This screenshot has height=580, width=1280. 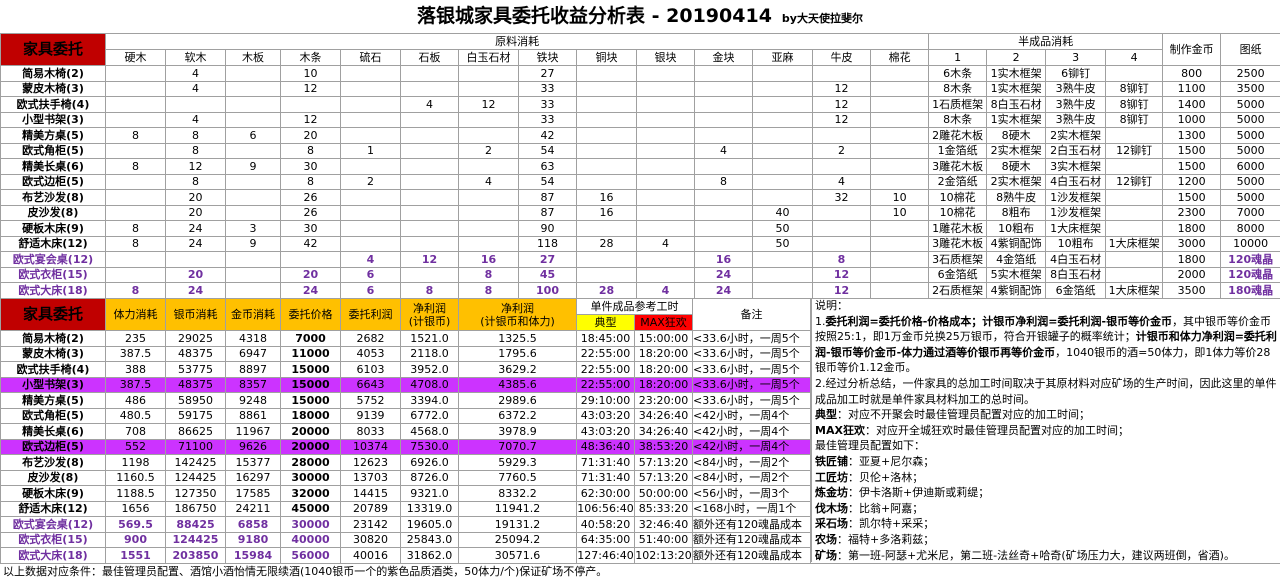 I want to click on note-text: MAX狂欢, so click(x=840, y=430).